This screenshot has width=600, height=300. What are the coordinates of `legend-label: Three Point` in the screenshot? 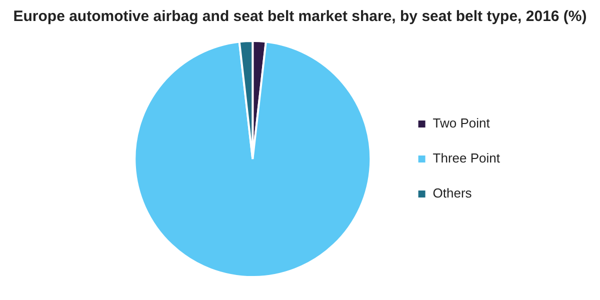 It's located at (466, 158).